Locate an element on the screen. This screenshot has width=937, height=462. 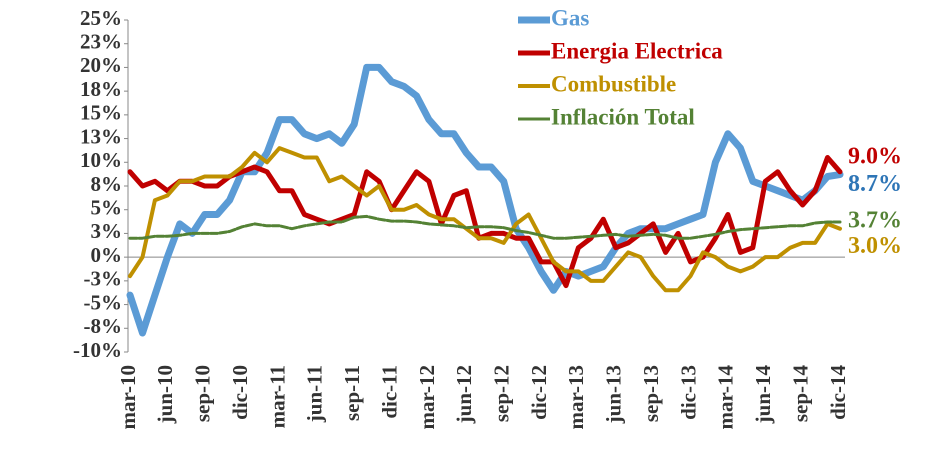
data-label: 3.0% is located at coordinates (875, 246).